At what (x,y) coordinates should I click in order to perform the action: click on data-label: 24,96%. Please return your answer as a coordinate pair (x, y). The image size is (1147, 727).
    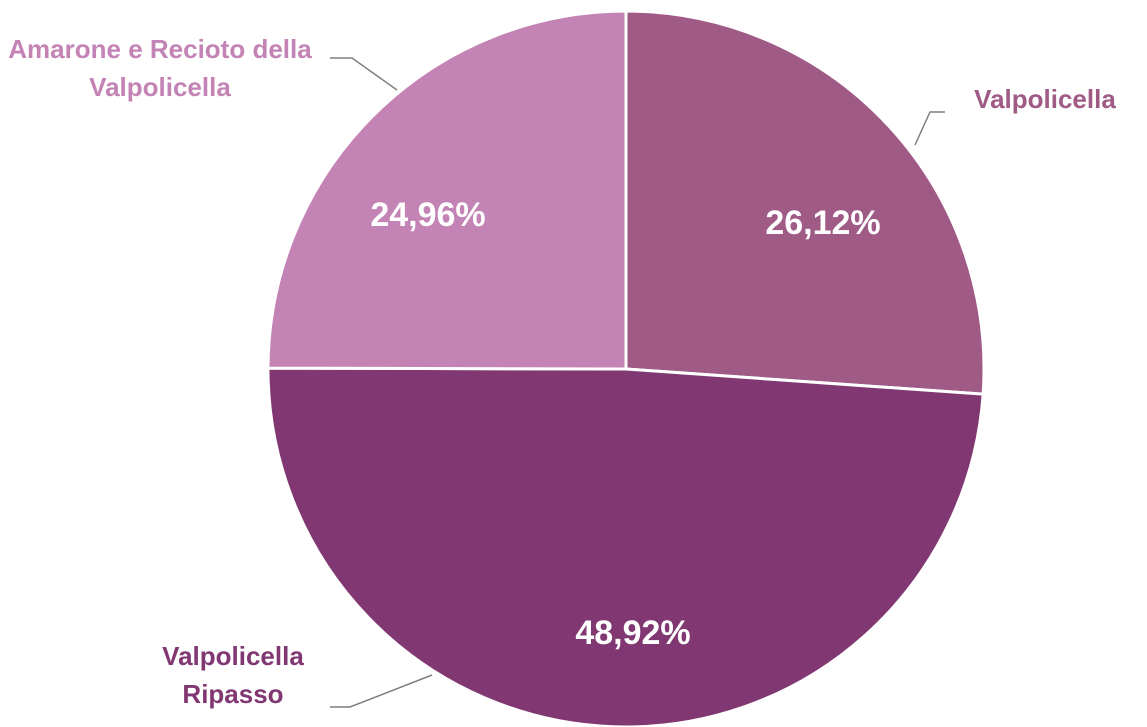
    Looking at the image, I should click on (427, 215).